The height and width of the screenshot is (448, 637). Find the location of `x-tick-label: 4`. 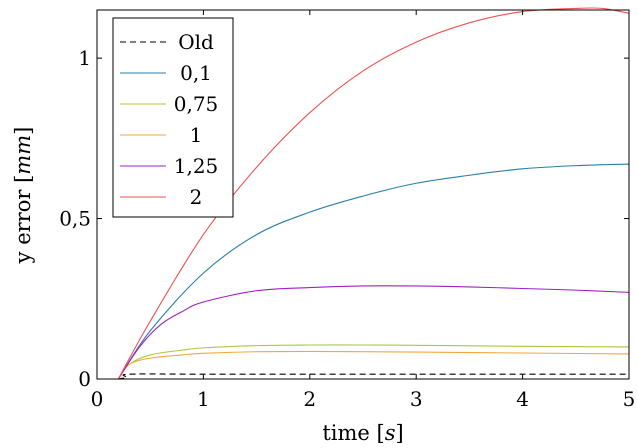

x-tick-label: 4 is located at coordinates (522, 399).